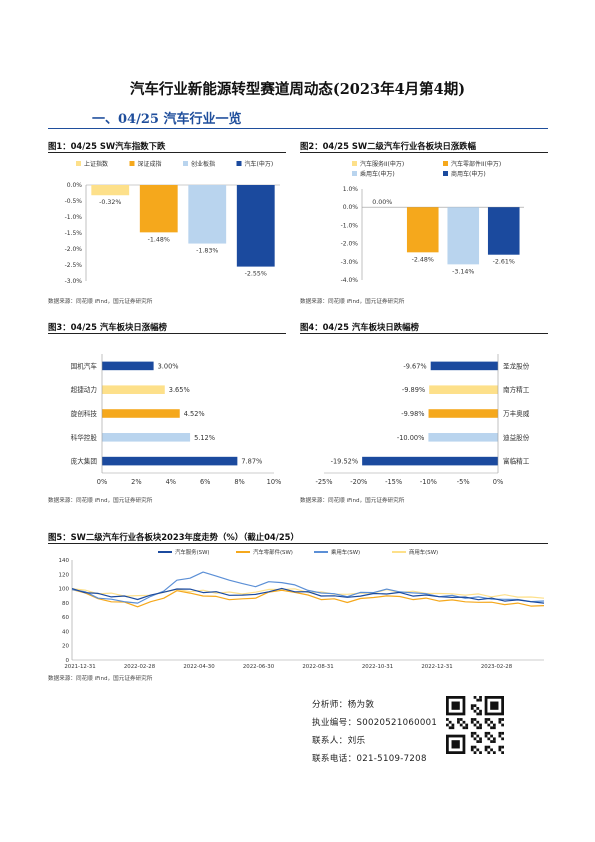  What do you see at coordinates (205, 482) in the screenshot?
I see `x-tick-label: 6%` at bounding box center [205, 482].